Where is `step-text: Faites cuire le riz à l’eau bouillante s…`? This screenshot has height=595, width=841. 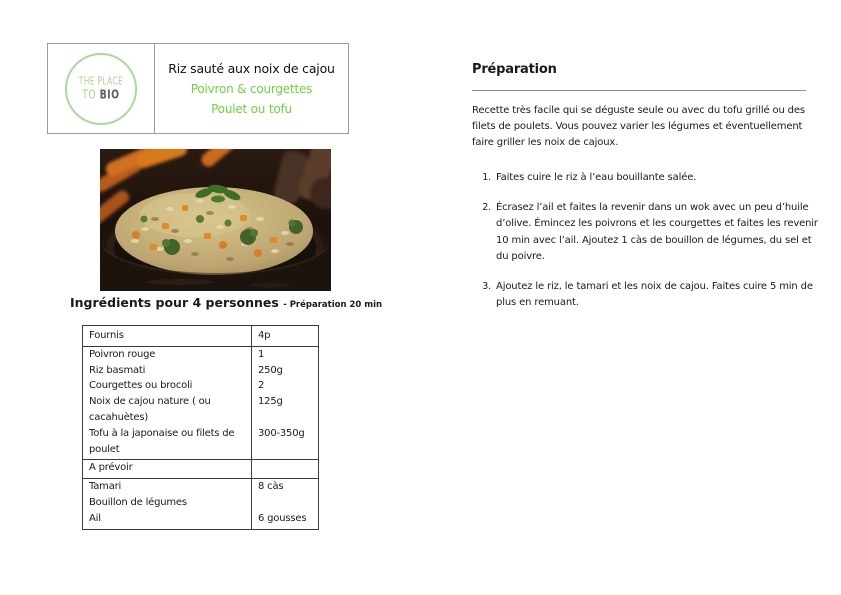 step-text: Faites cuire le riz à l’eau bouillante s… is located at coordinates (596, 177).